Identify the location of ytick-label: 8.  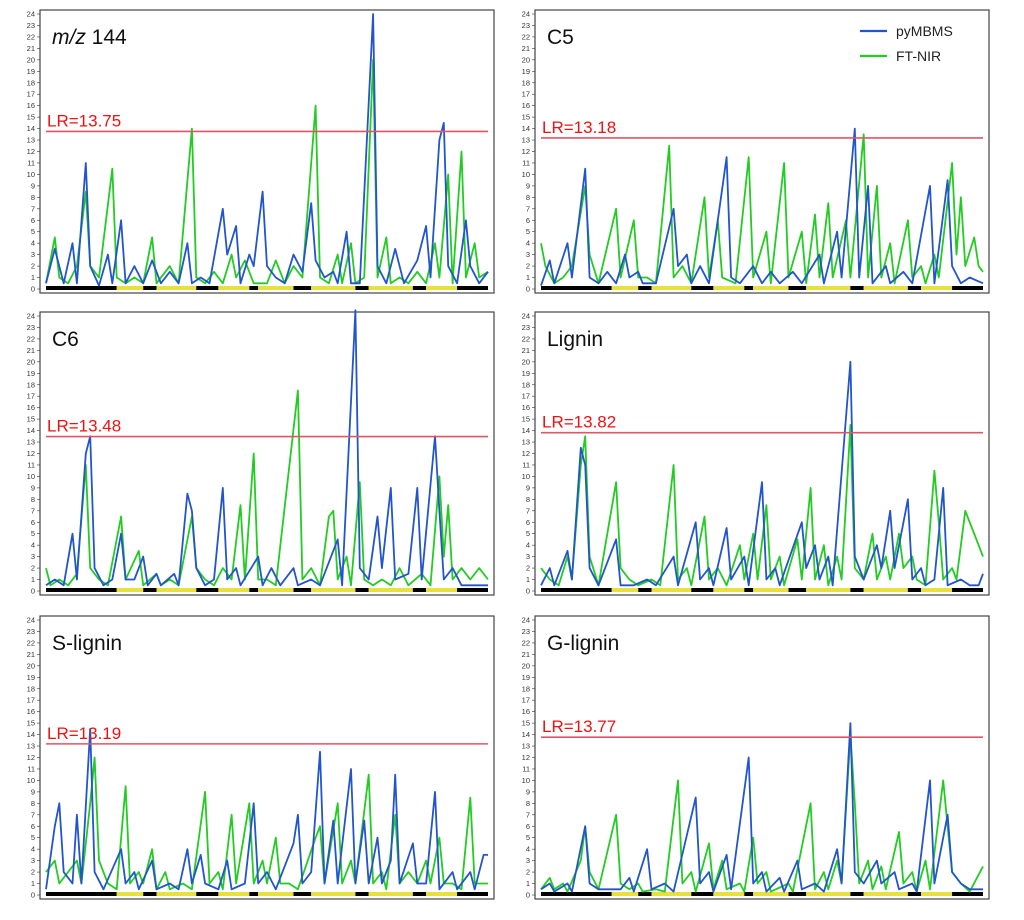
(528, 197).